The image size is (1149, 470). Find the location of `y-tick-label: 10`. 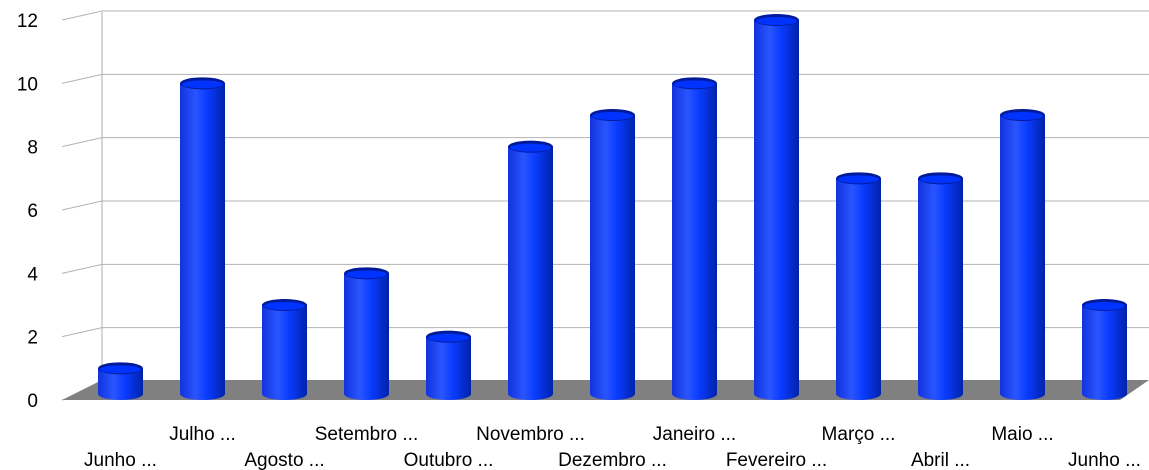

y-tick-label: 10 is located at coordinates (27, 84).